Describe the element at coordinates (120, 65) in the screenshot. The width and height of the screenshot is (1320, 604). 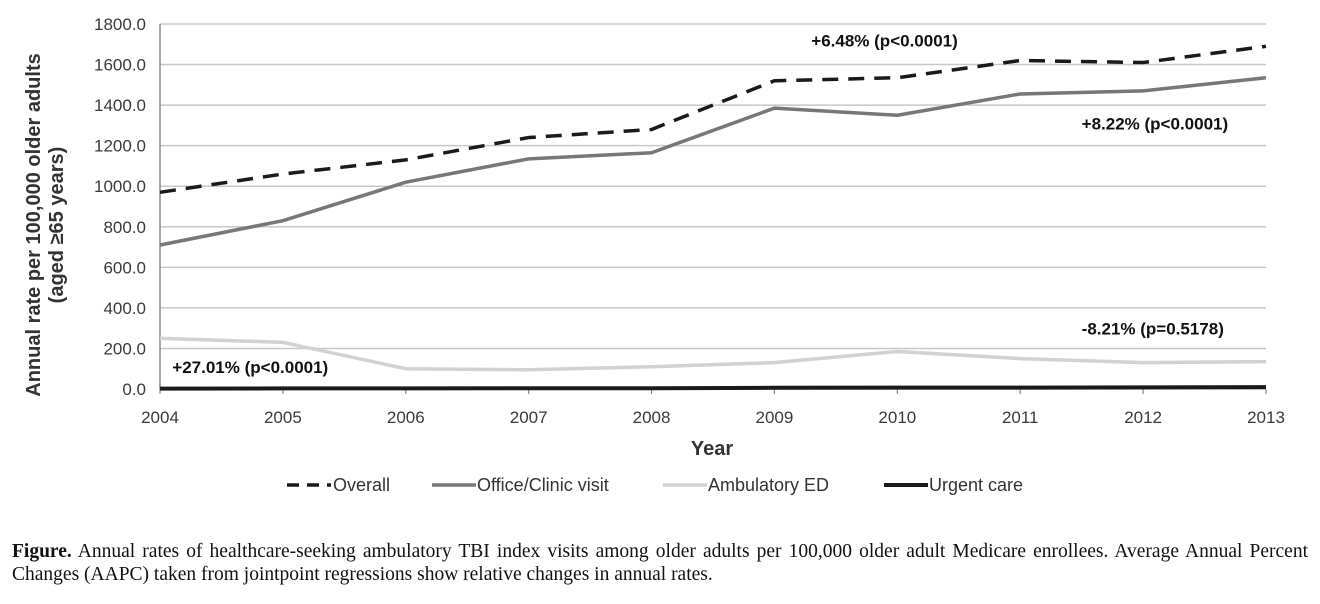
I see `y-tick-label: 1600.0` at that location.